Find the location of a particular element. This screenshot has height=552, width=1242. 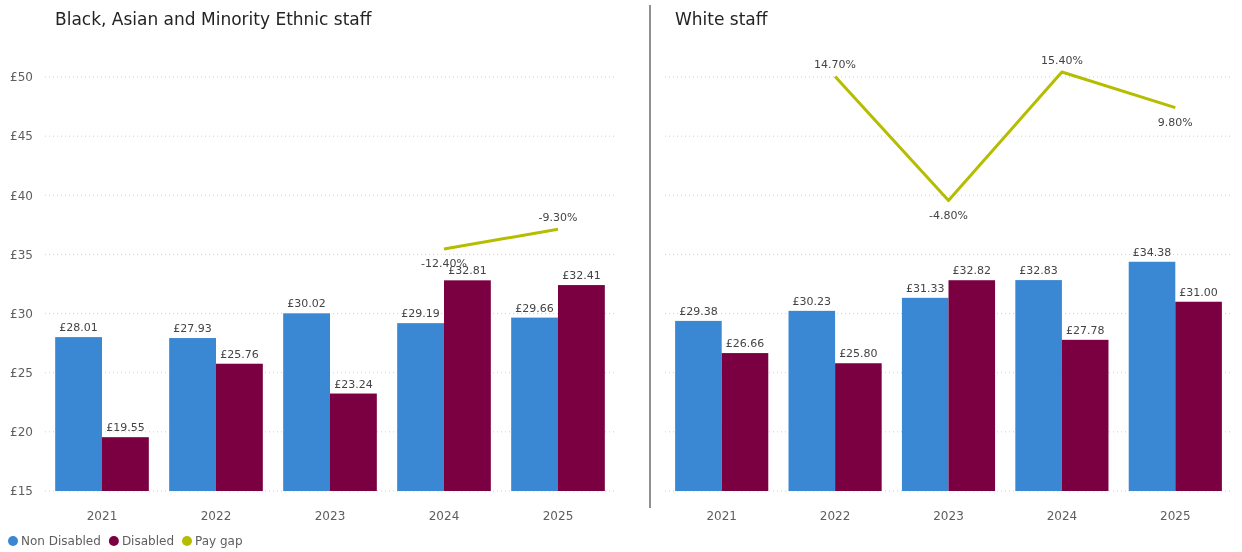

data-label: £29.66 is located at coordinates (534, 308).